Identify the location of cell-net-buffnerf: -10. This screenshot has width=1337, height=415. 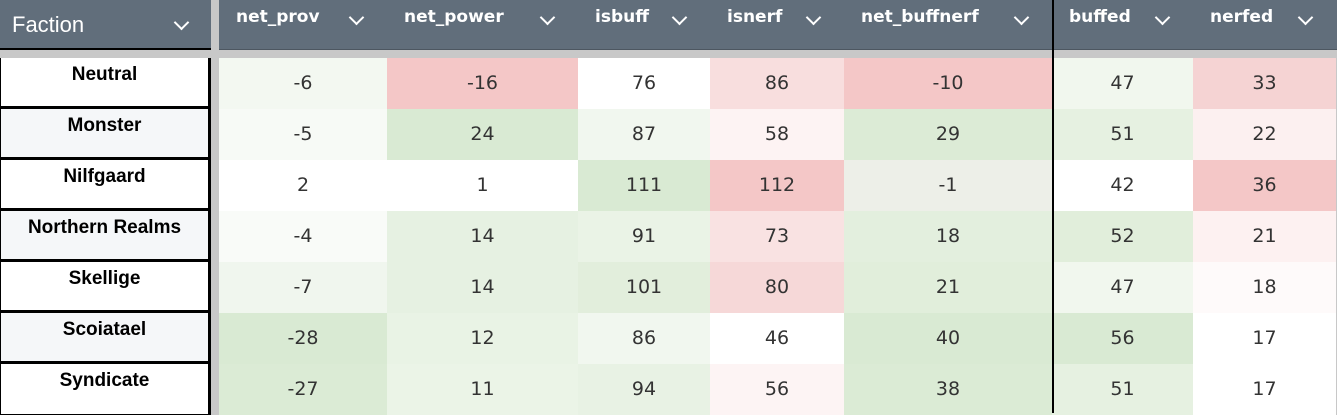
(948, 83).